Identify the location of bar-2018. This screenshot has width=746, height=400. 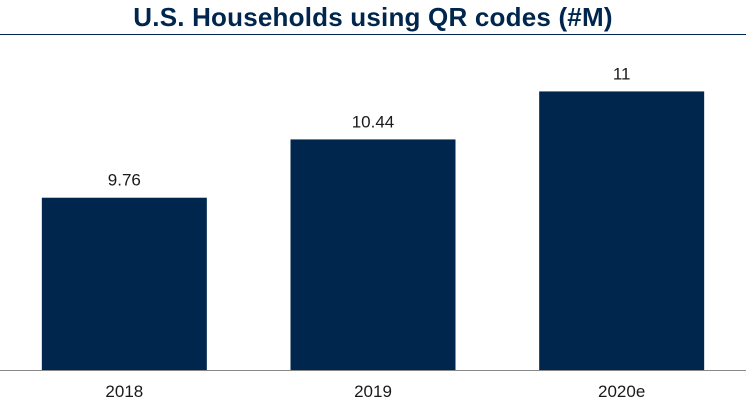
(124, 283).